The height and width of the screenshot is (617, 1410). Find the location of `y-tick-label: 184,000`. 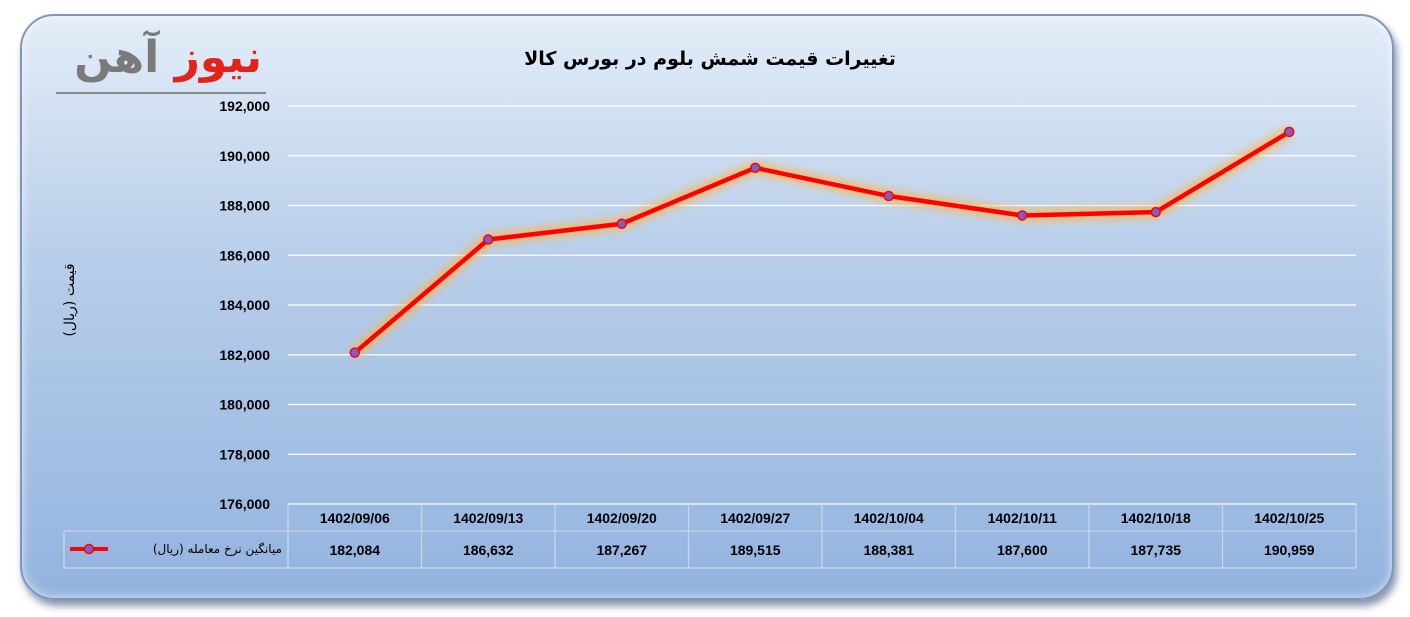

y-tick-label: 184,000 is located at coordinates (244, 305).